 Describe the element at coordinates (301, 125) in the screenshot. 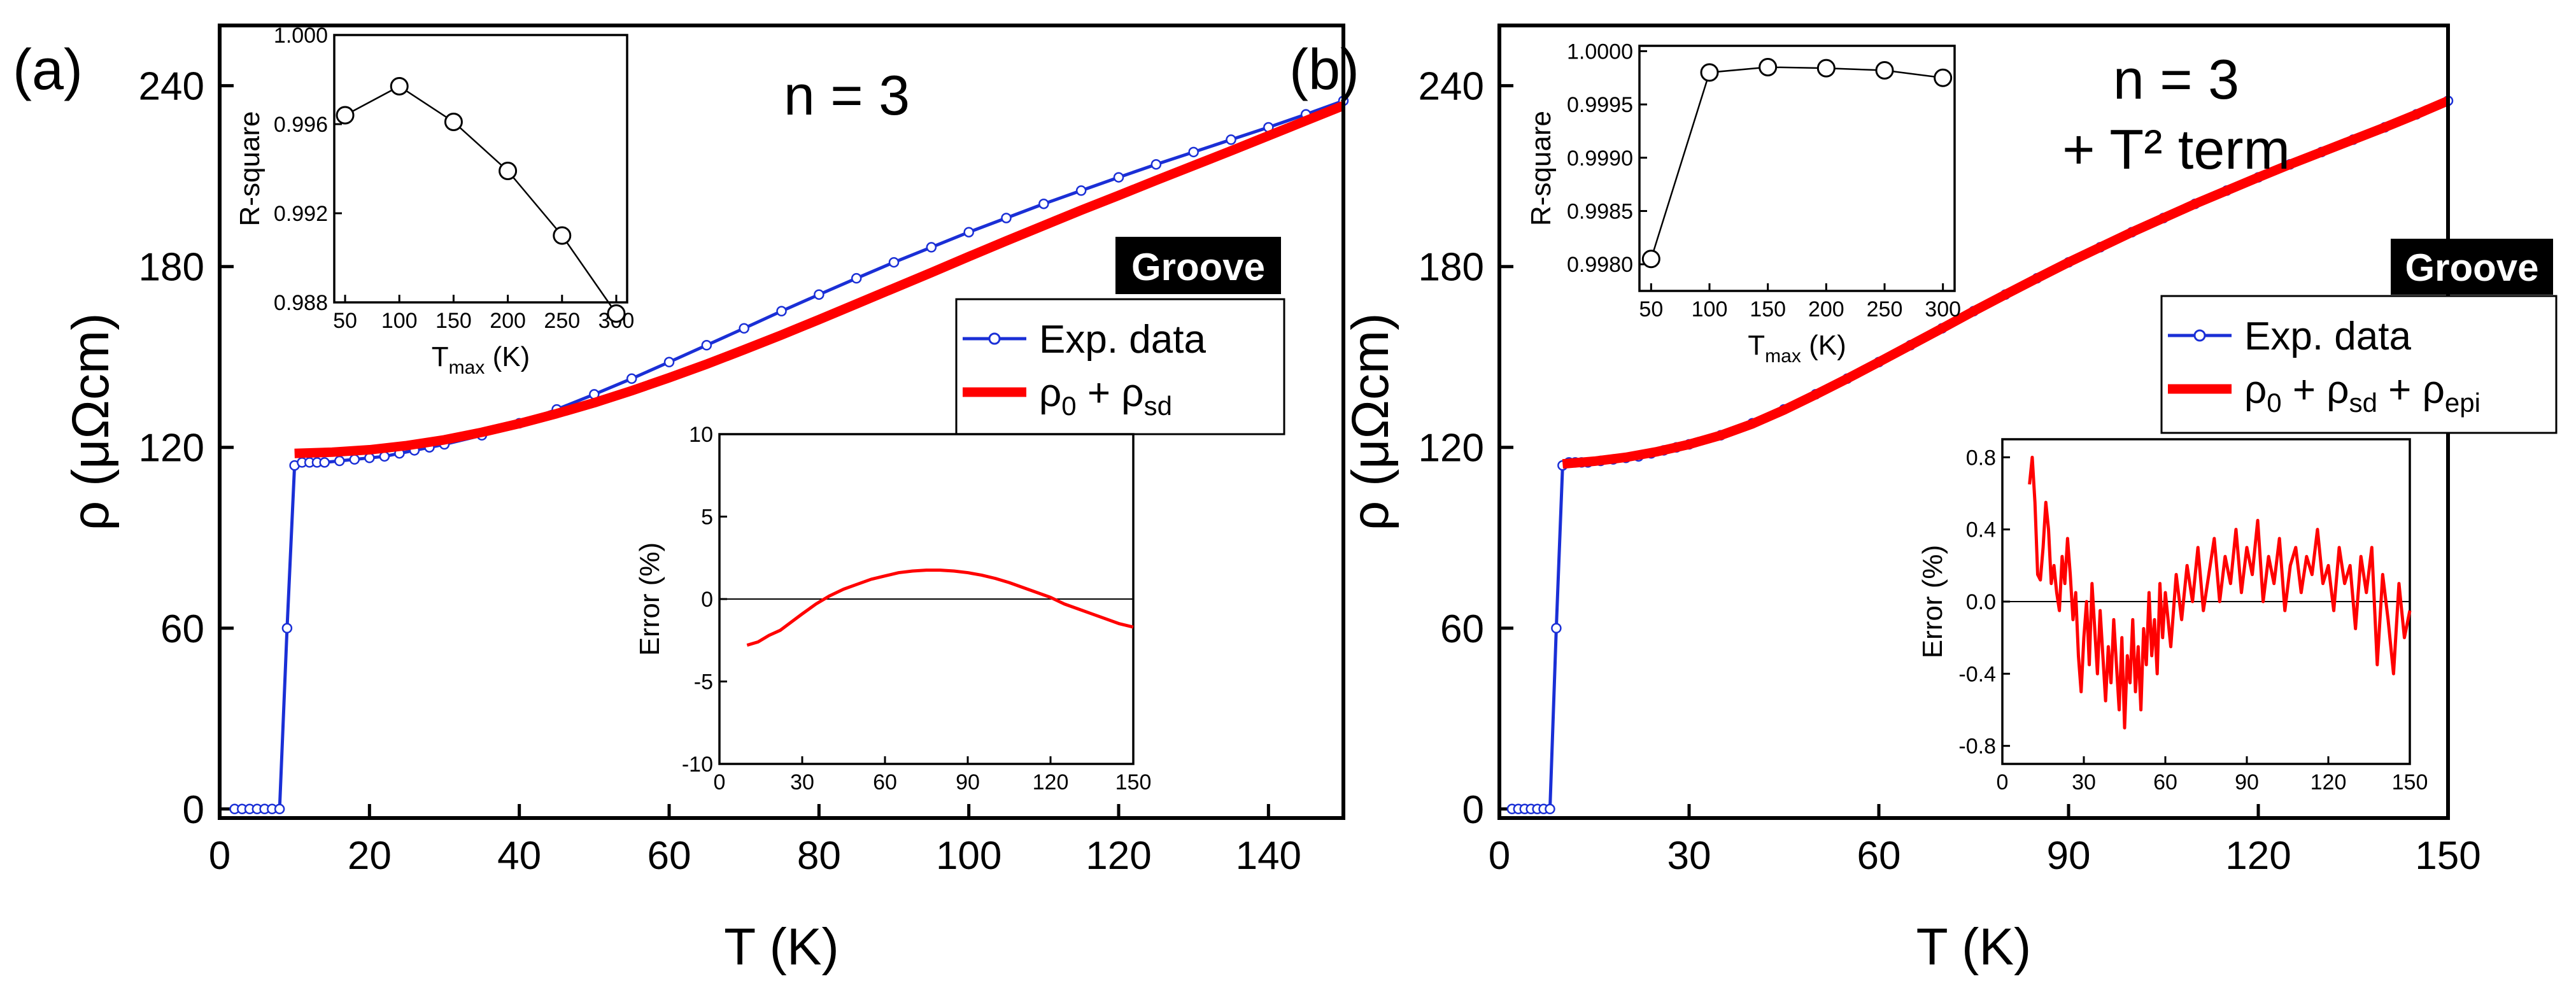

I see `inset-rsquare-y-tick-label: 0.996` at that location.